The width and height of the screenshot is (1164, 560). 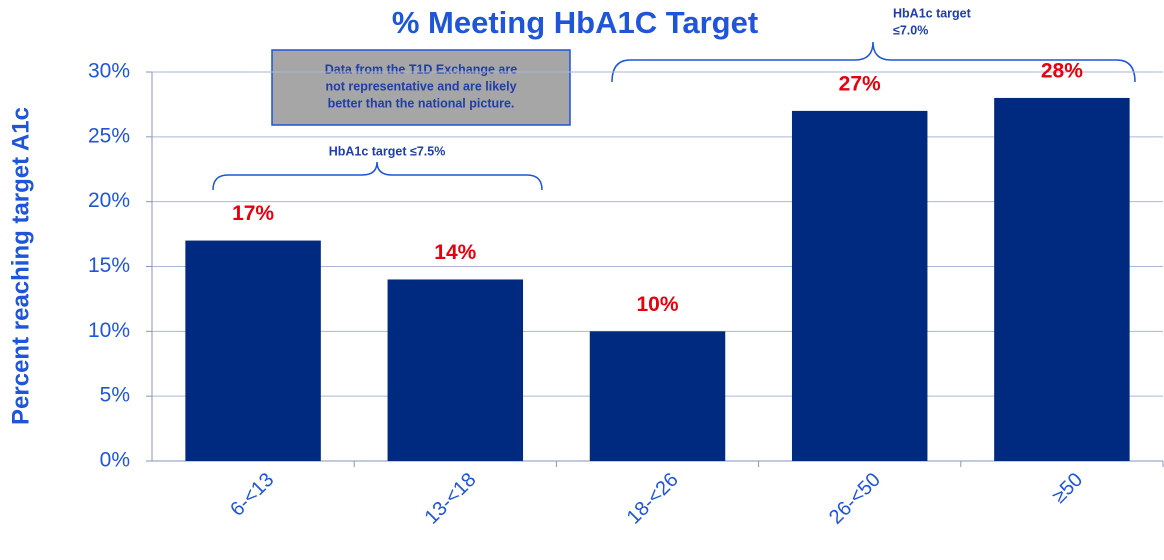 What do you see at coordinates (252, 495) in the screenshot?
I see `x-tick-label: 6-<13` at bounding box center [252, 495].